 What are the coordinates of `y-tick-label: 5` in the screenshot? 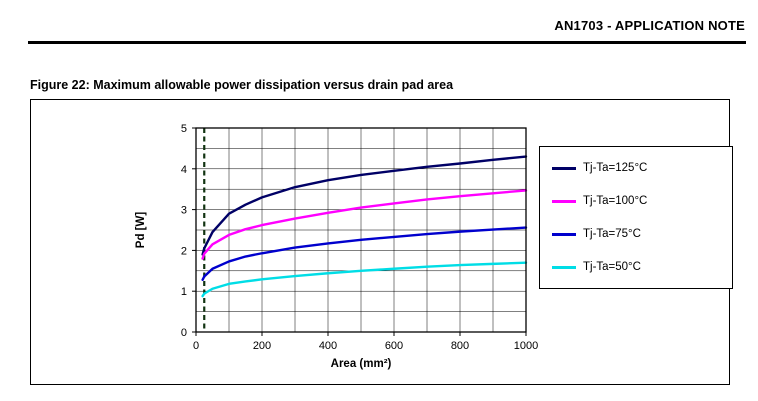 It's located at (184, 129).